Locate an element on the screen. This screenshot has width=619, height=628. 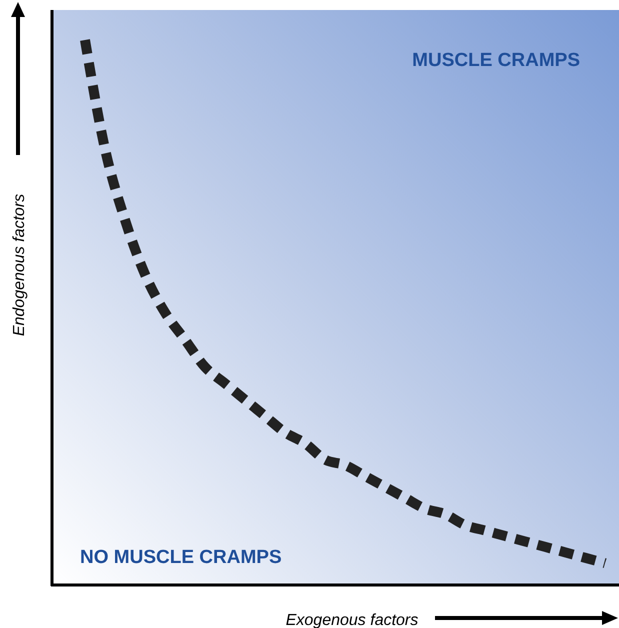
y-axis-title: Endogenous factors is located at coordinates (19, 265).